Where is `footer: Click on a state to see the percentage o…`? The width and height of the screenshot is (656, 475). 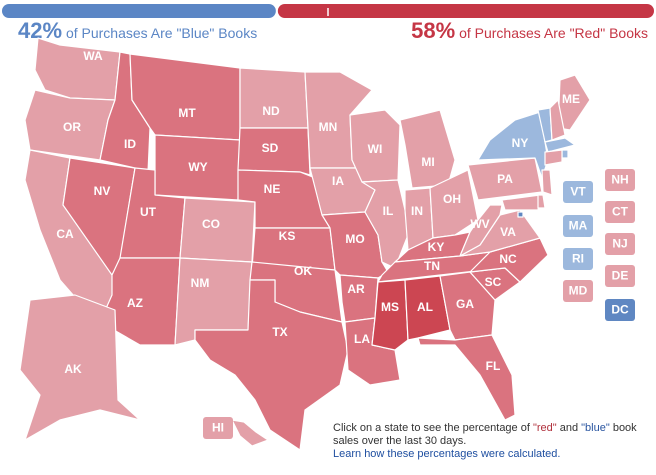 footer: Click on a state to see the percentage o… is located at coordinates (493, 441).